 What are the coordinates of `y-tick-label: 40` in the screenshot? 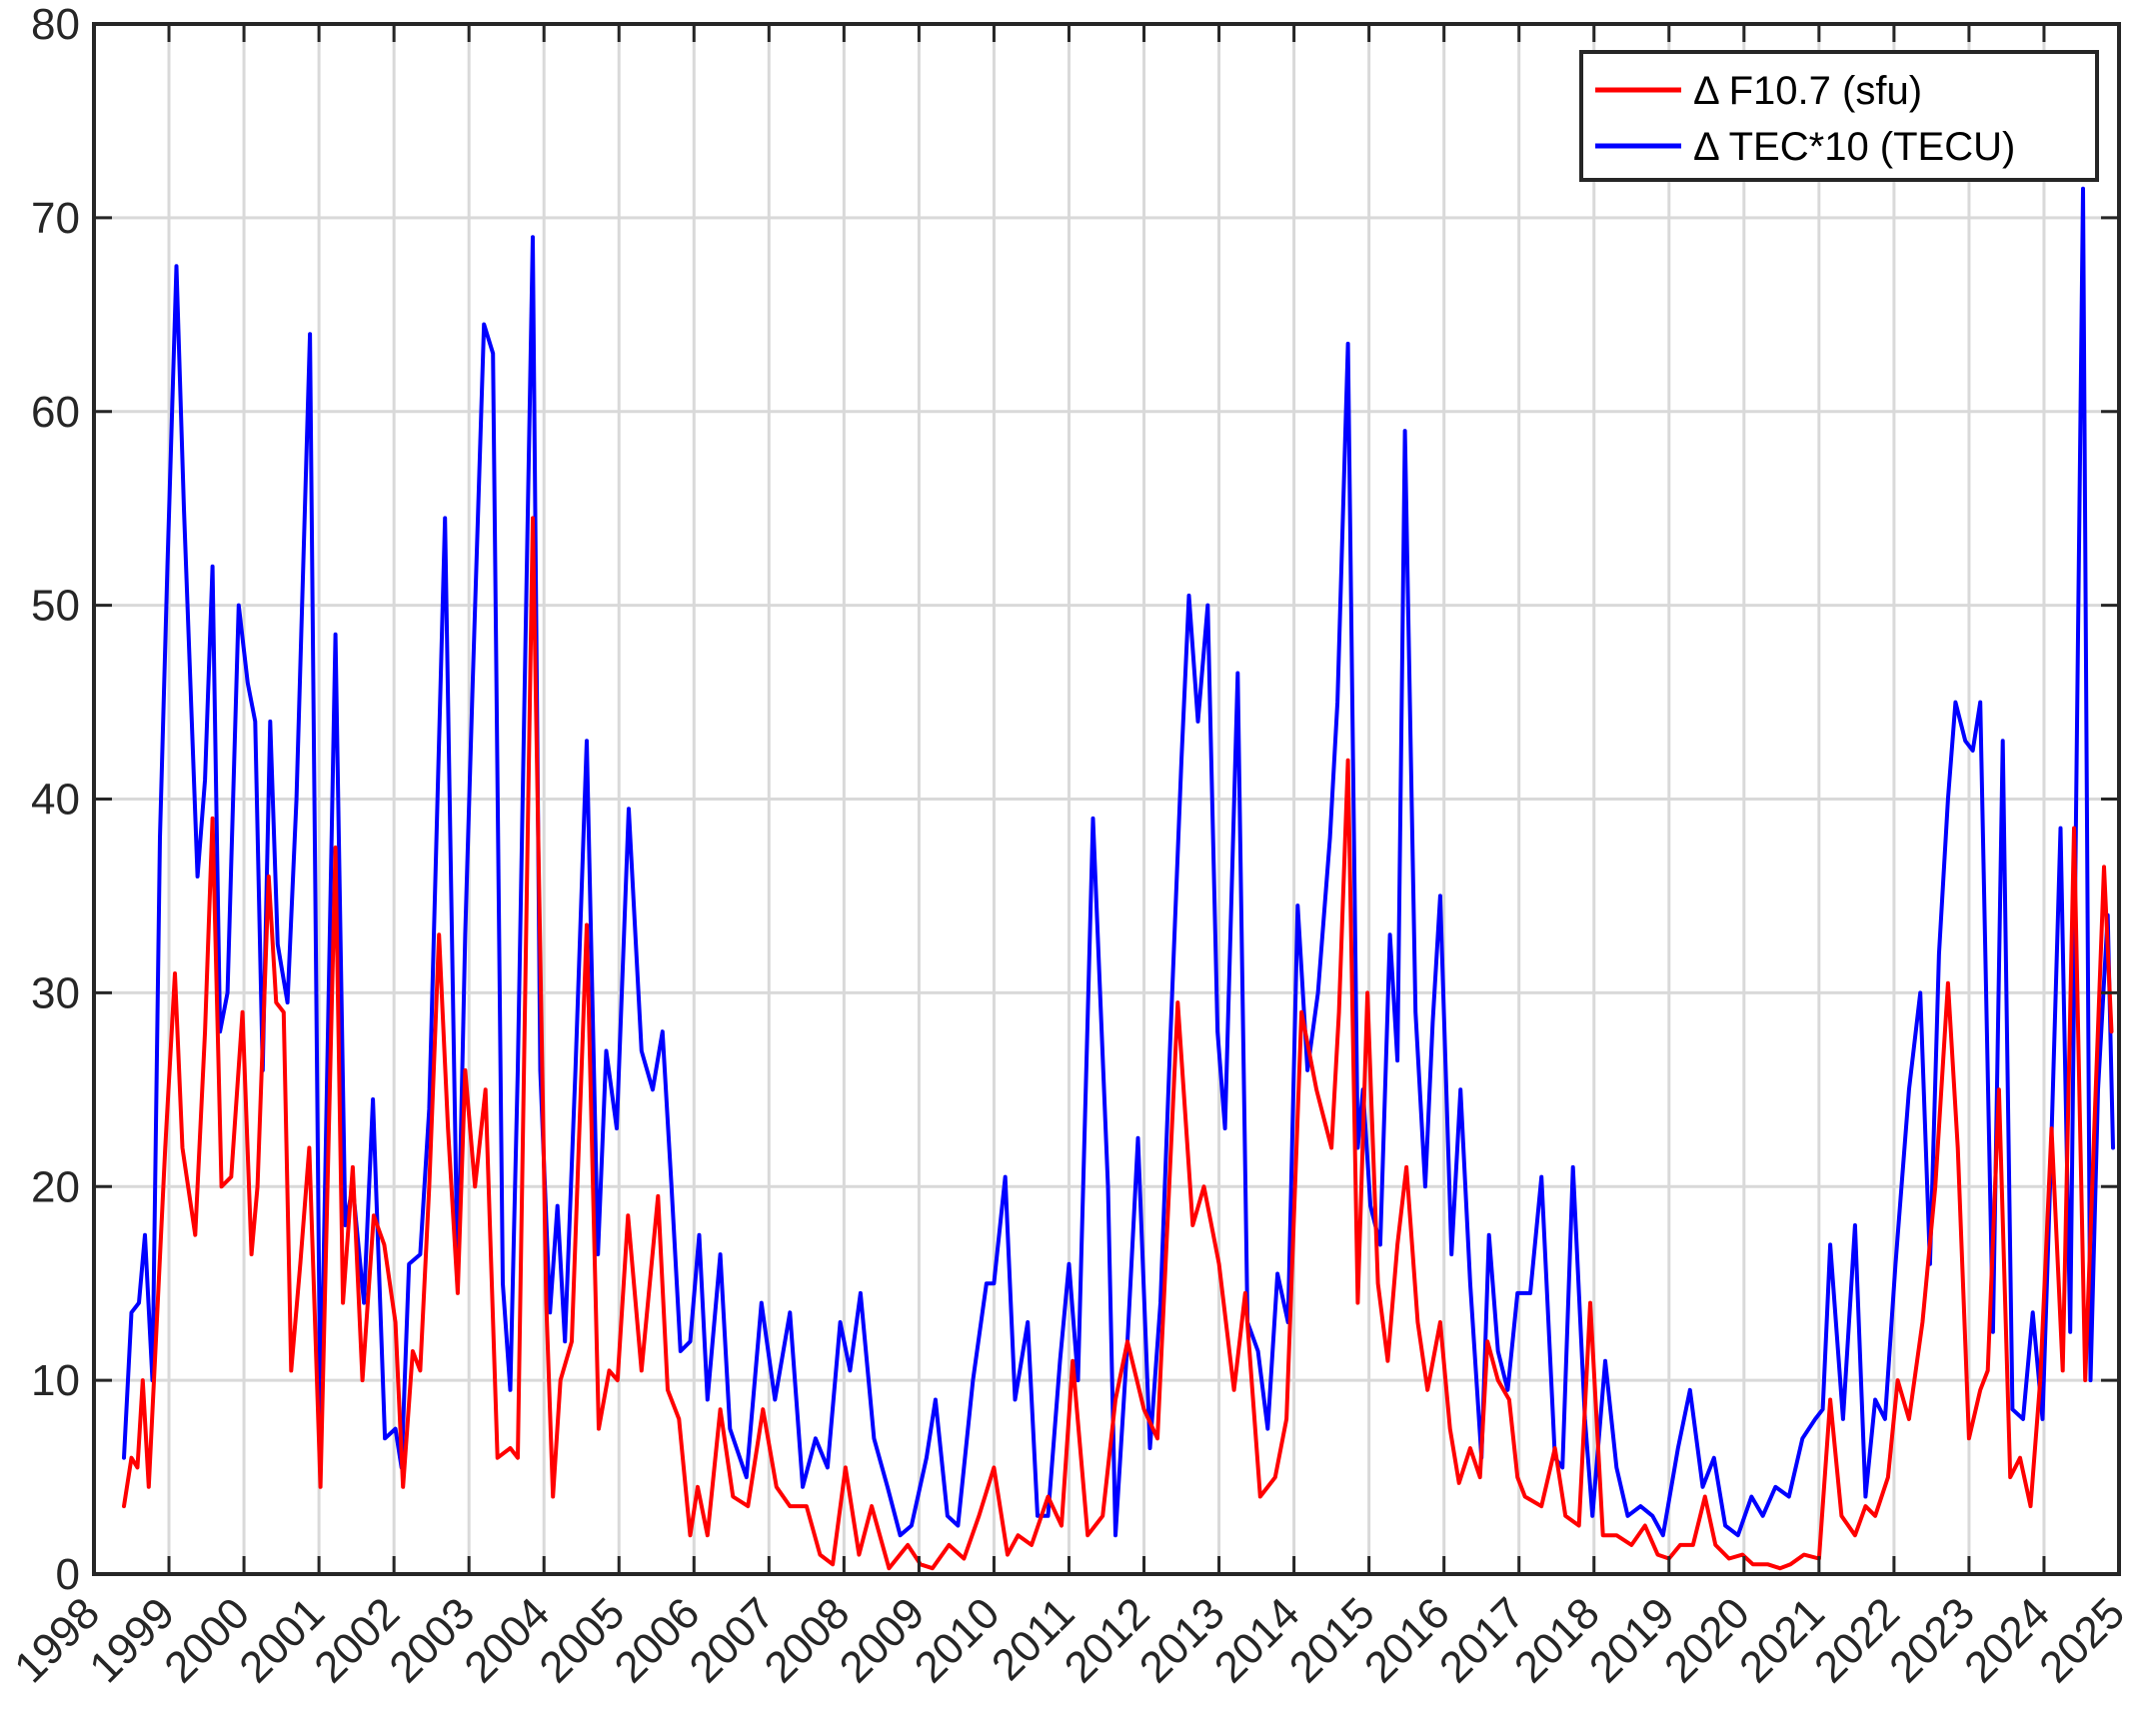 It's located at (55, 800).